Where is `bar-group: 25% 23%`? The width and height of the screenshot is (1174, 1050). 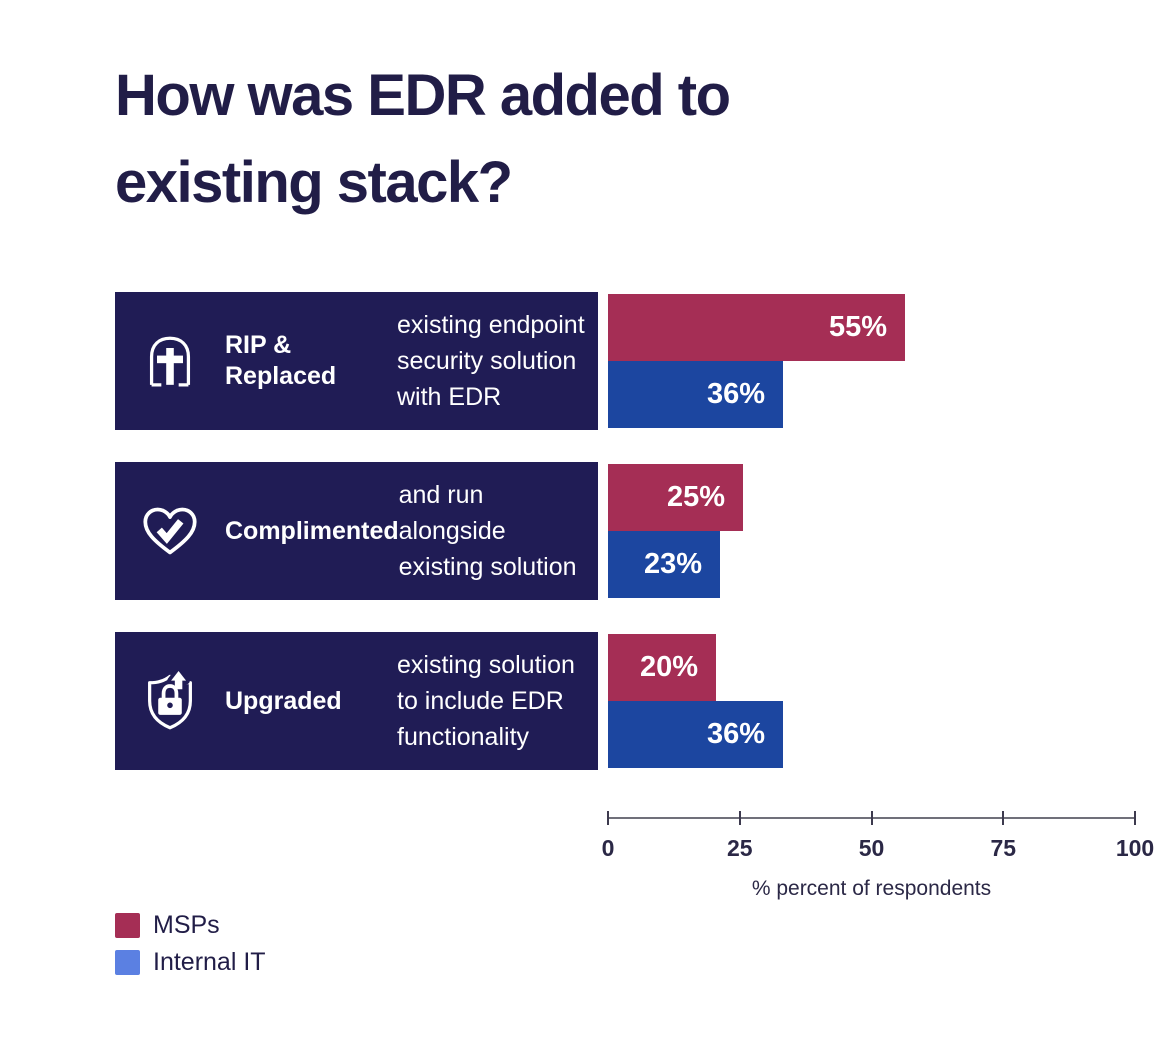 bar-group: 25% 23% is located at coordinates (675, 531).